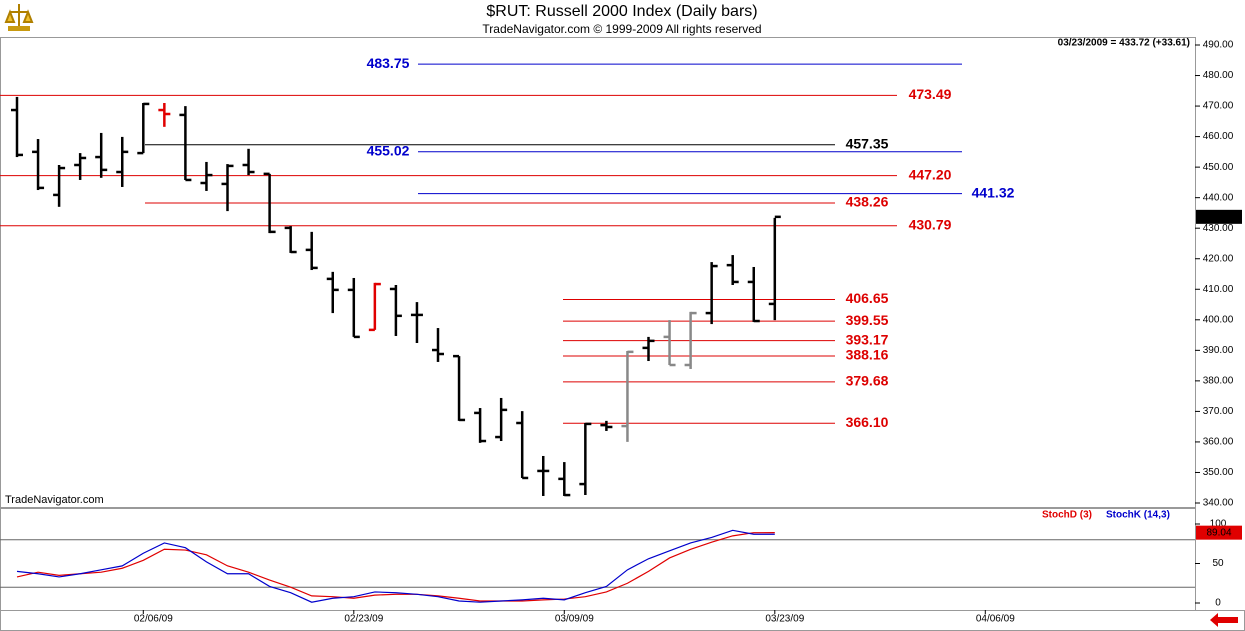  Describe the element at coordinates (621, 11) in the screenshot. I see `chart-title: $RUT: Russell 2000 Index (Daily bars)` at that location.